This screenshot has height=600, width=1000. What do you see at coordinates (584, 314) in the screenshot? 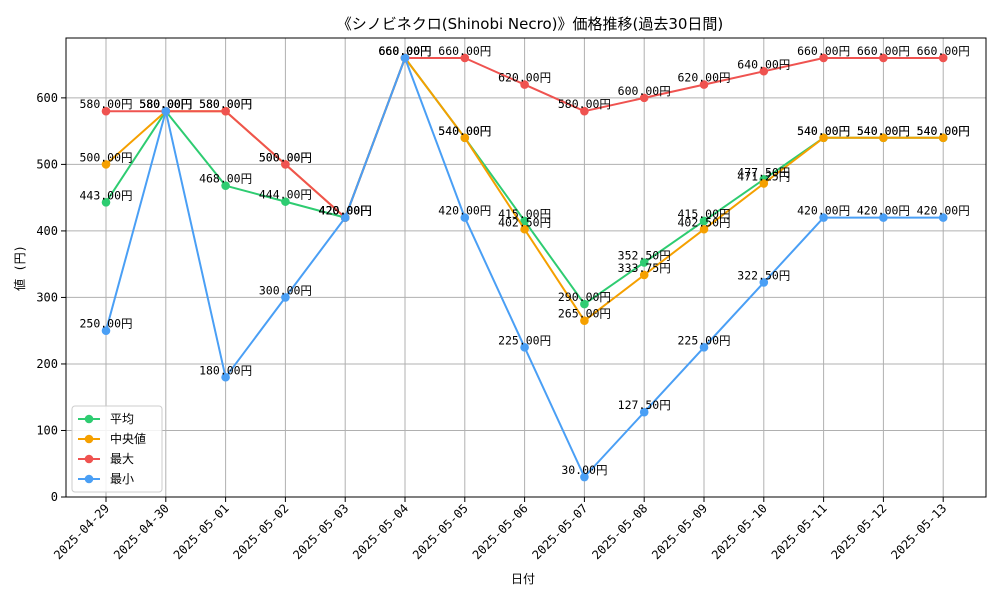
I see `data-label: 265.00円` at bounding box center [584, 314].